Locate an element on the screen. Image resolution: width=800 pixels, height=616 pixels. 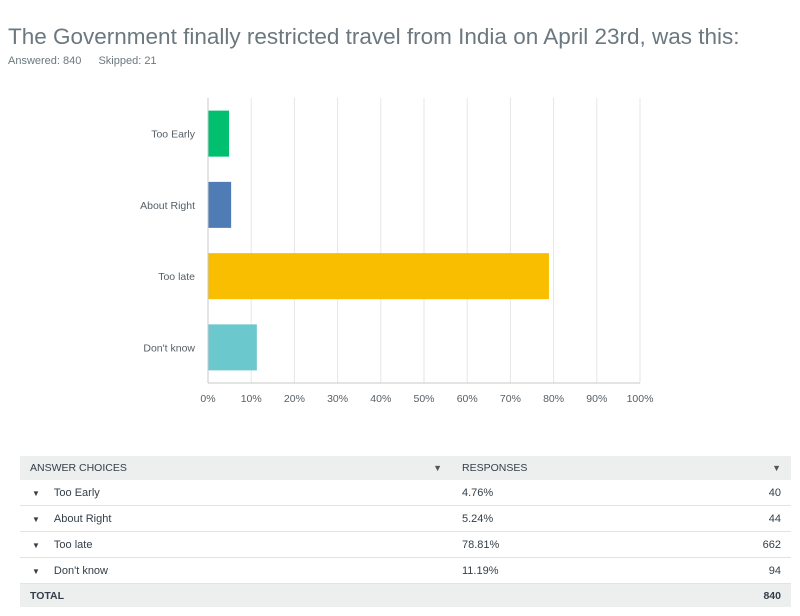
x-tick-label: 90% is located at coordinates (596, 399).